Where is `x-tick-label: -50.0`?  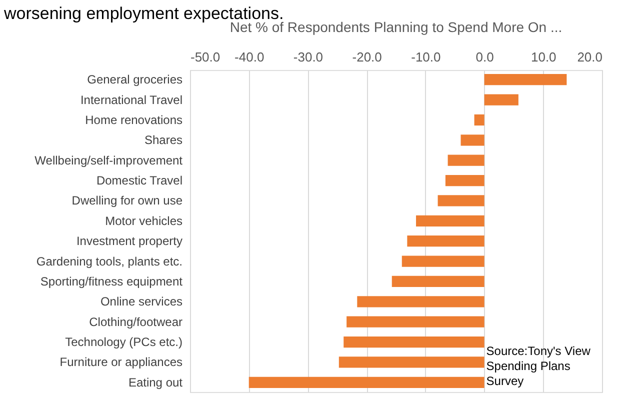 x-tick-label: -50.0 is located at coordinates (205, 57).